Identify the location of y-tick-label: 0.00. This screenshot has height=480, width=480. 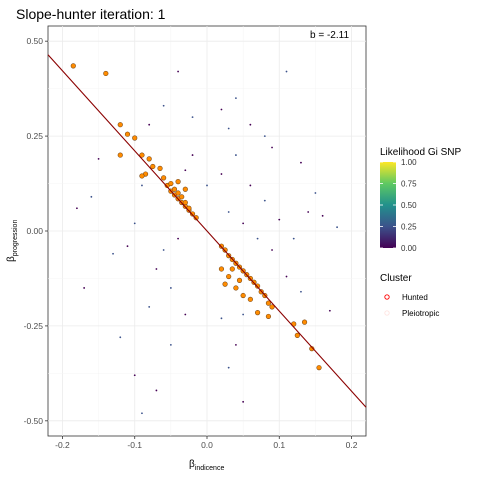
(34, 231).